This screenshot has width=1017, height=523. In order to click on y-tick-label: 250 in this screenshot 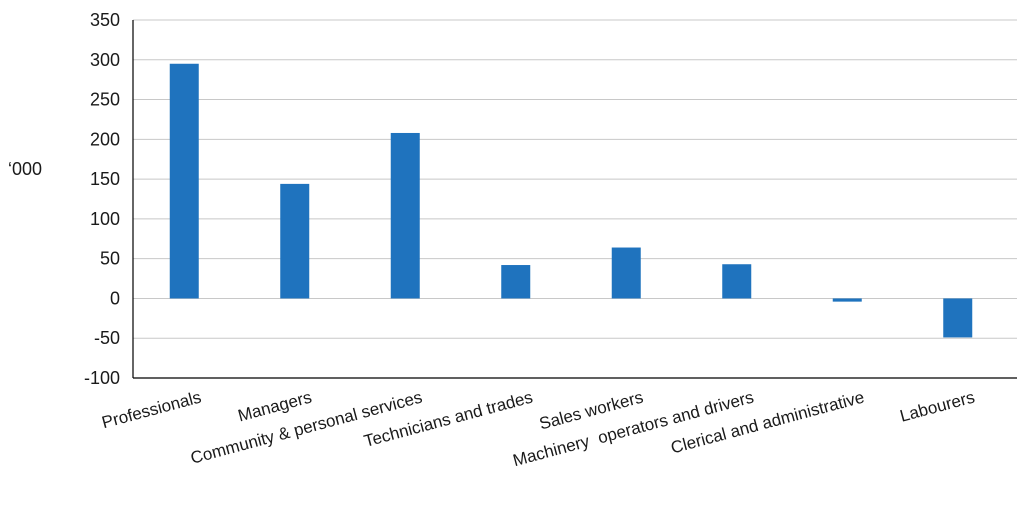, I will do `click(105, 100)`.